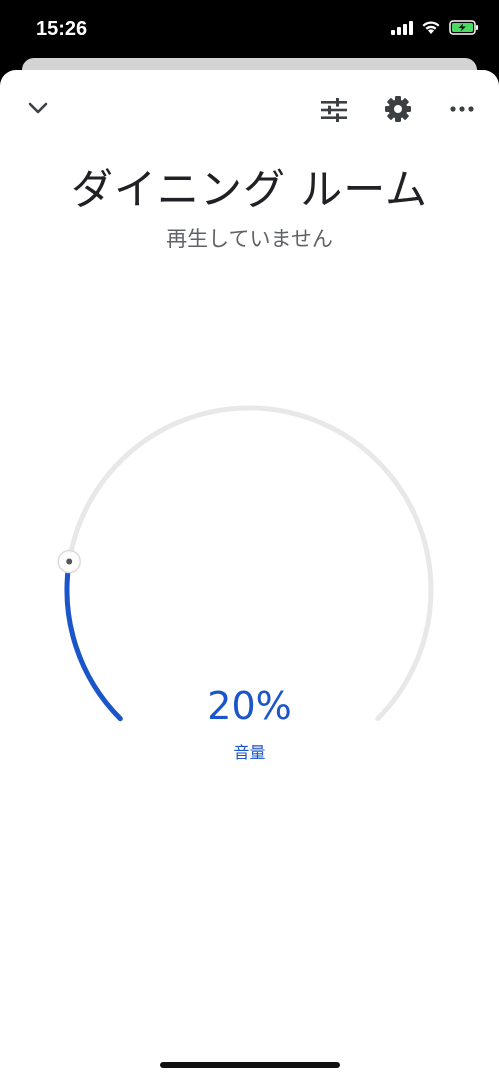 The image size is (499, 1080). I want to click on volume-fill, so click(93, 640).